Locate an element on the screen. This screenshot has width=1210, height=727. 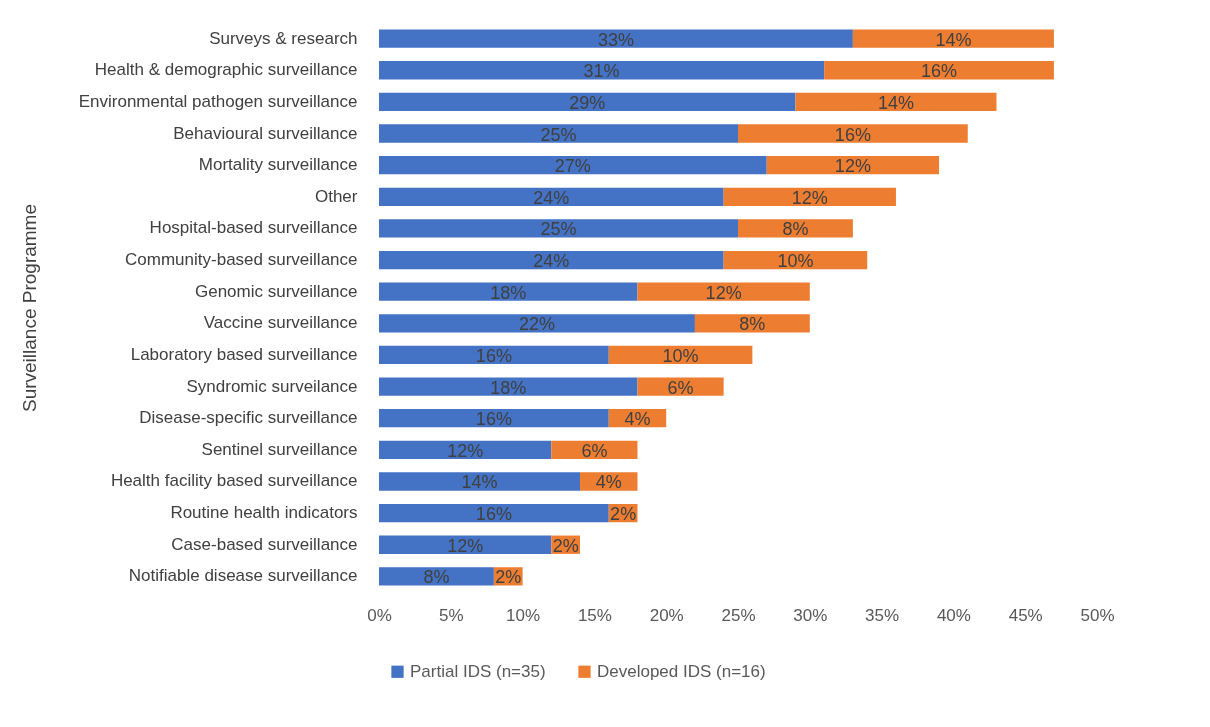
y-tick-label: Environmental pathogen surveillance is located at coordinates (218, 101).